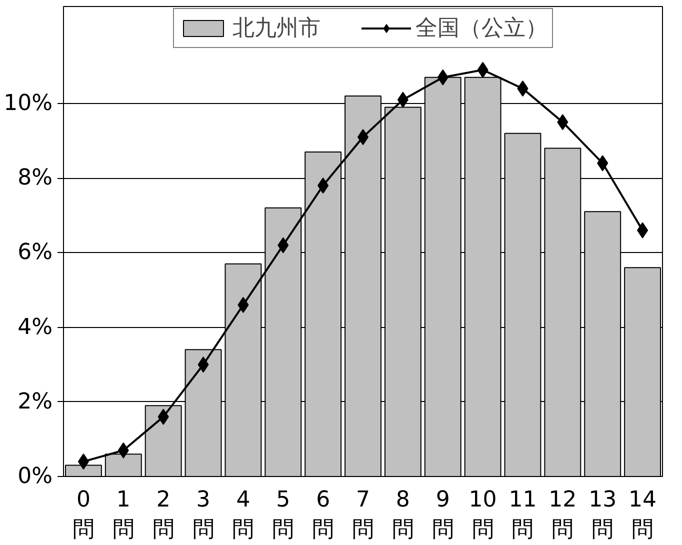 Image resolution: width=682 pixels, height=545 pixels. I want to click on x-tick-label: 1 問, so click(123, 515).